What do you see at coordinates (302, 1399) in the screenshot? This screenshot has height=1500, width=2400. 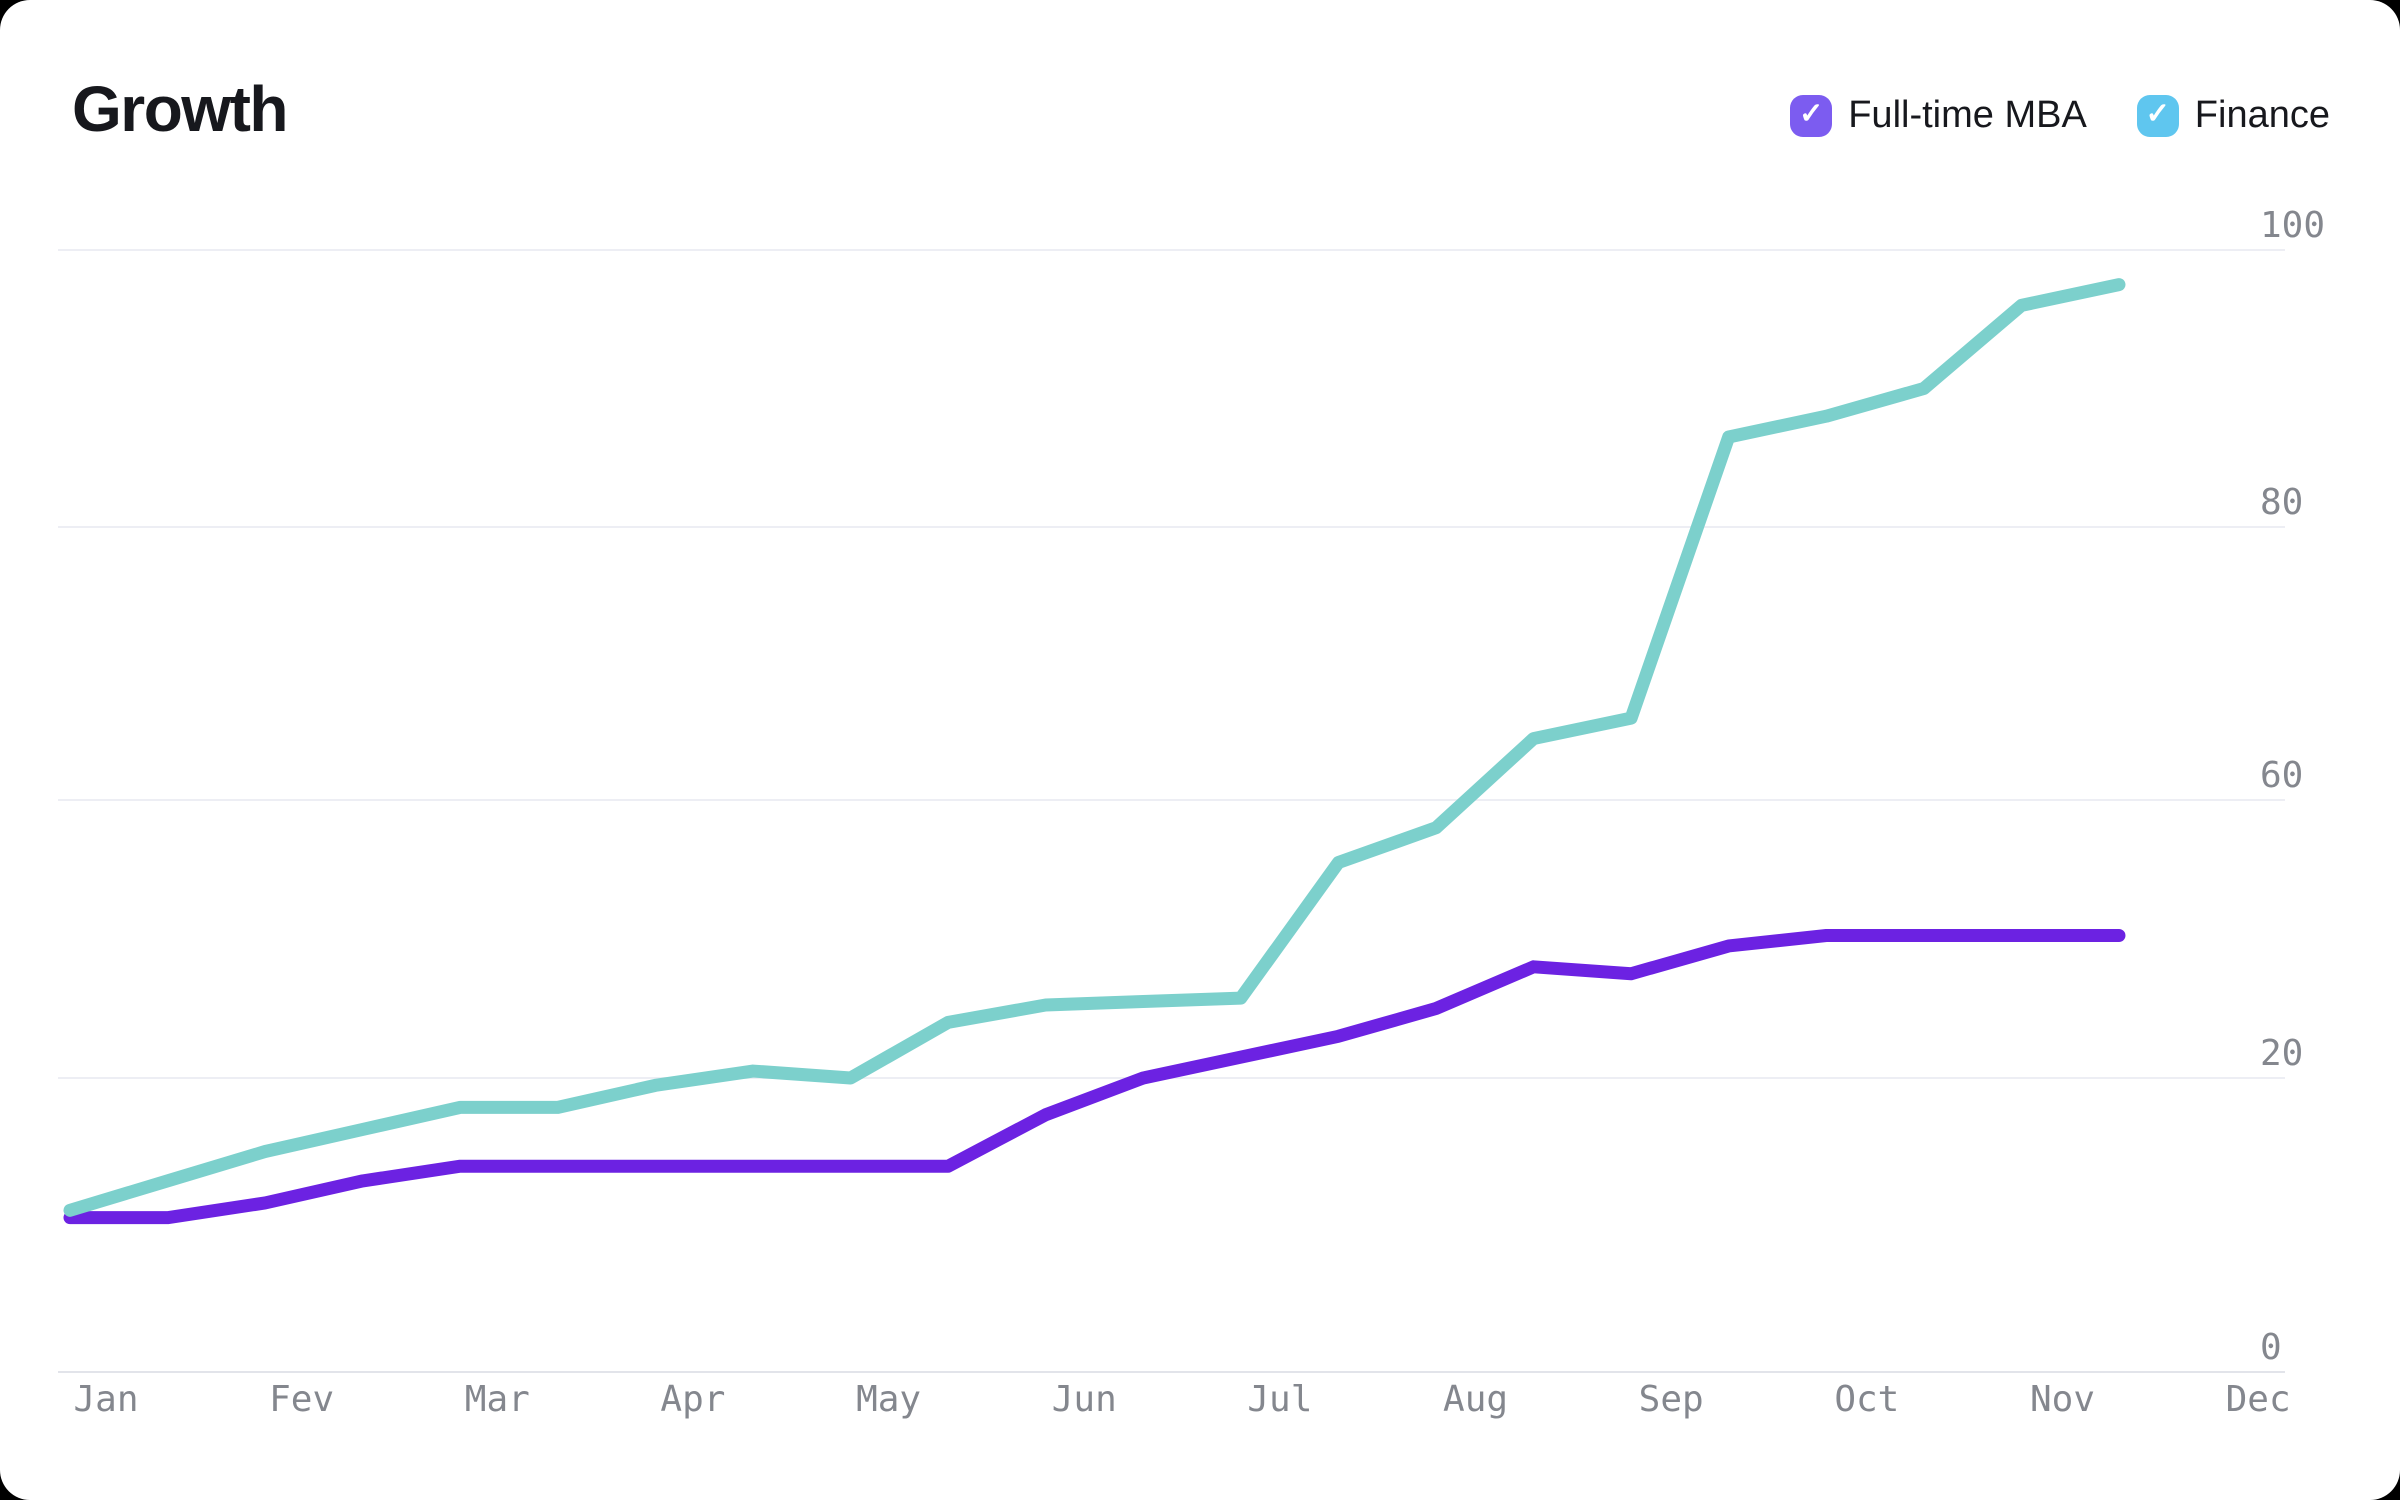 I see `x-tick-label: Fev` at bounding box center [302, 1399].